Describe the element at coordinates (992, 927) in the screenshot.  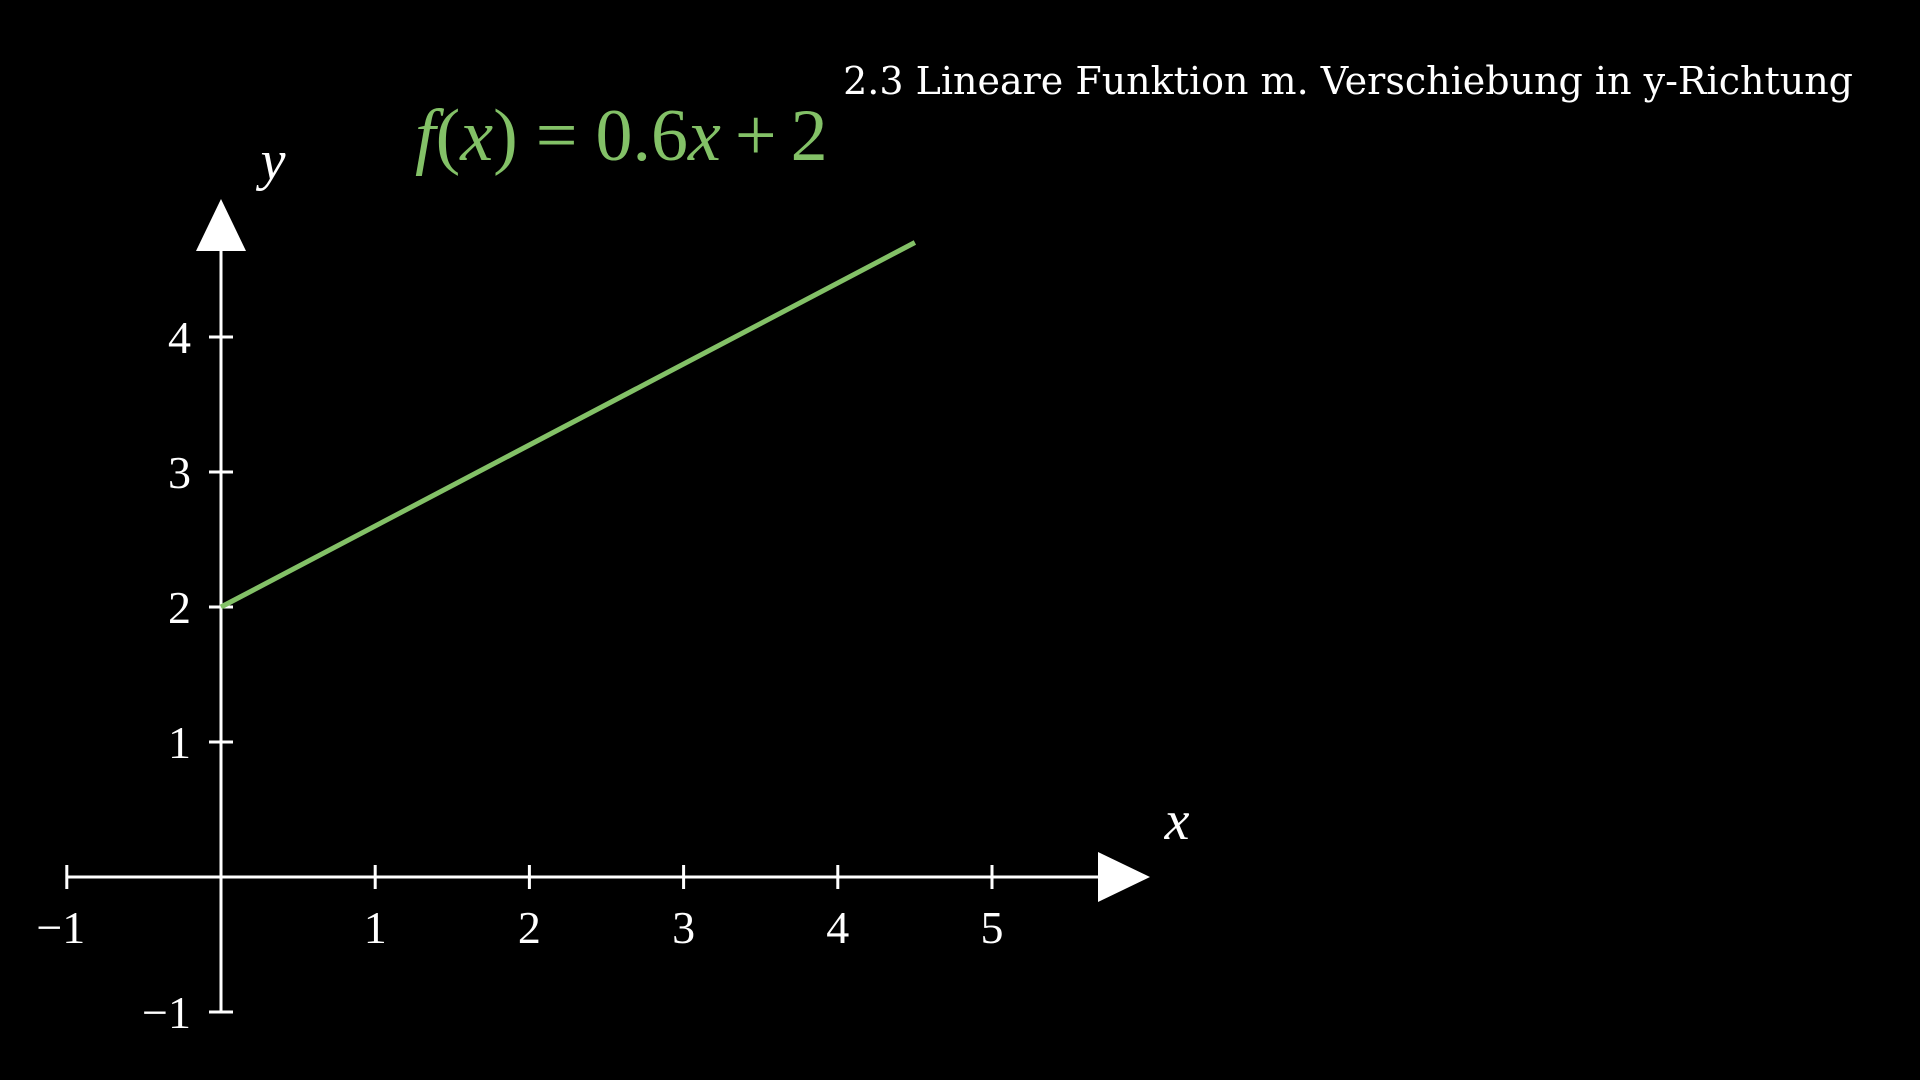
I see `x-tick-label: 5` at that location.